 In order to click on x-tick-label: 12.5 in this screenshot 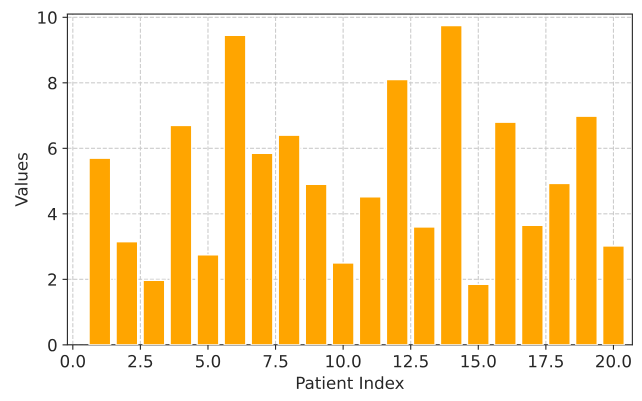, I will do `click(411, 361)`.